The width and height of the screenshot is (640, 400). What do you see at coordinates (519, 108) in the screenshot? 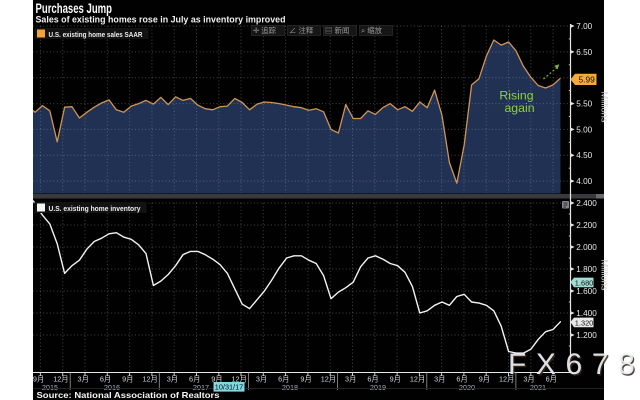
I see `svg-text: again` at bounding box center [519, 108].